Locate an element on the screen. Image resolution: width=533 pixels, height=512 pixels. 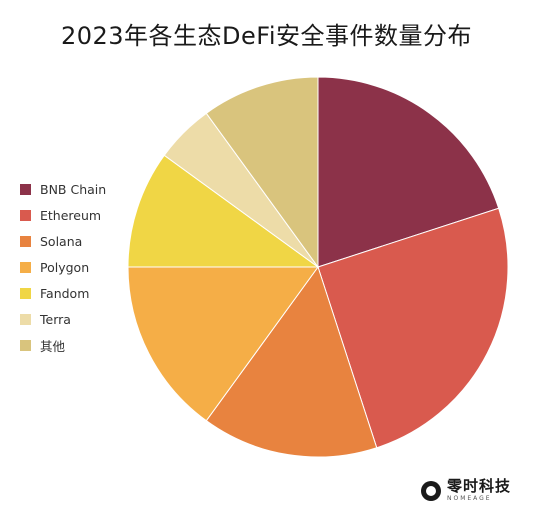
pie-slice-fandom is located at coordinates (223, 211).